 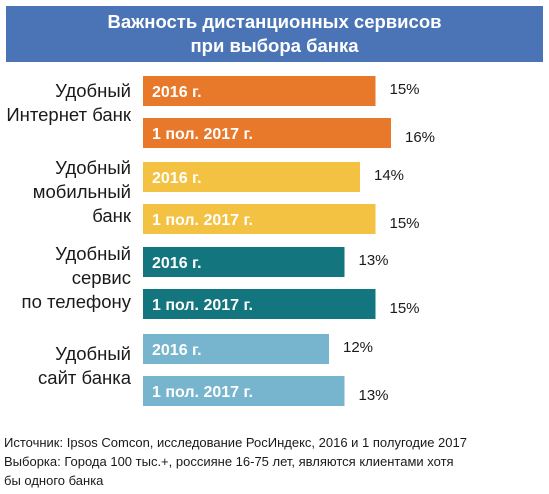 I want to click on bar-value-label: 14%, so click(x=389, y=175).